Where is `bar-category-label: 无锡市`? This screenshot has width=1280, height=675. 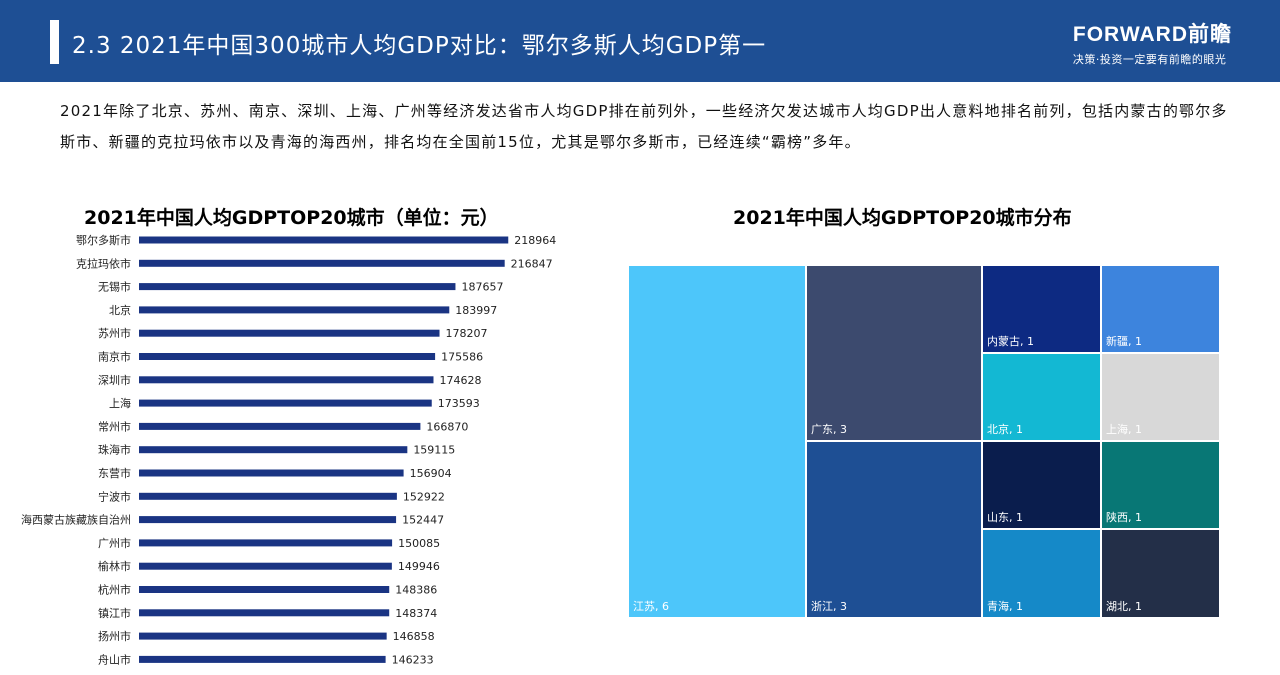
bar-category-label: 无锡市 is located at coordinates (114, 287).